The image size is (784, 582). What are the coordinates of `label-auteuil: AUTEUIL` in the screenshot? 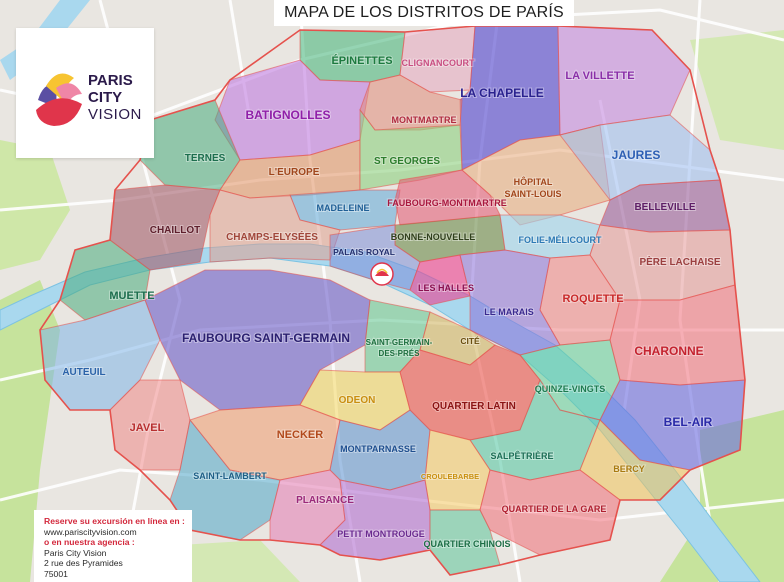 It's located at (83, 372).